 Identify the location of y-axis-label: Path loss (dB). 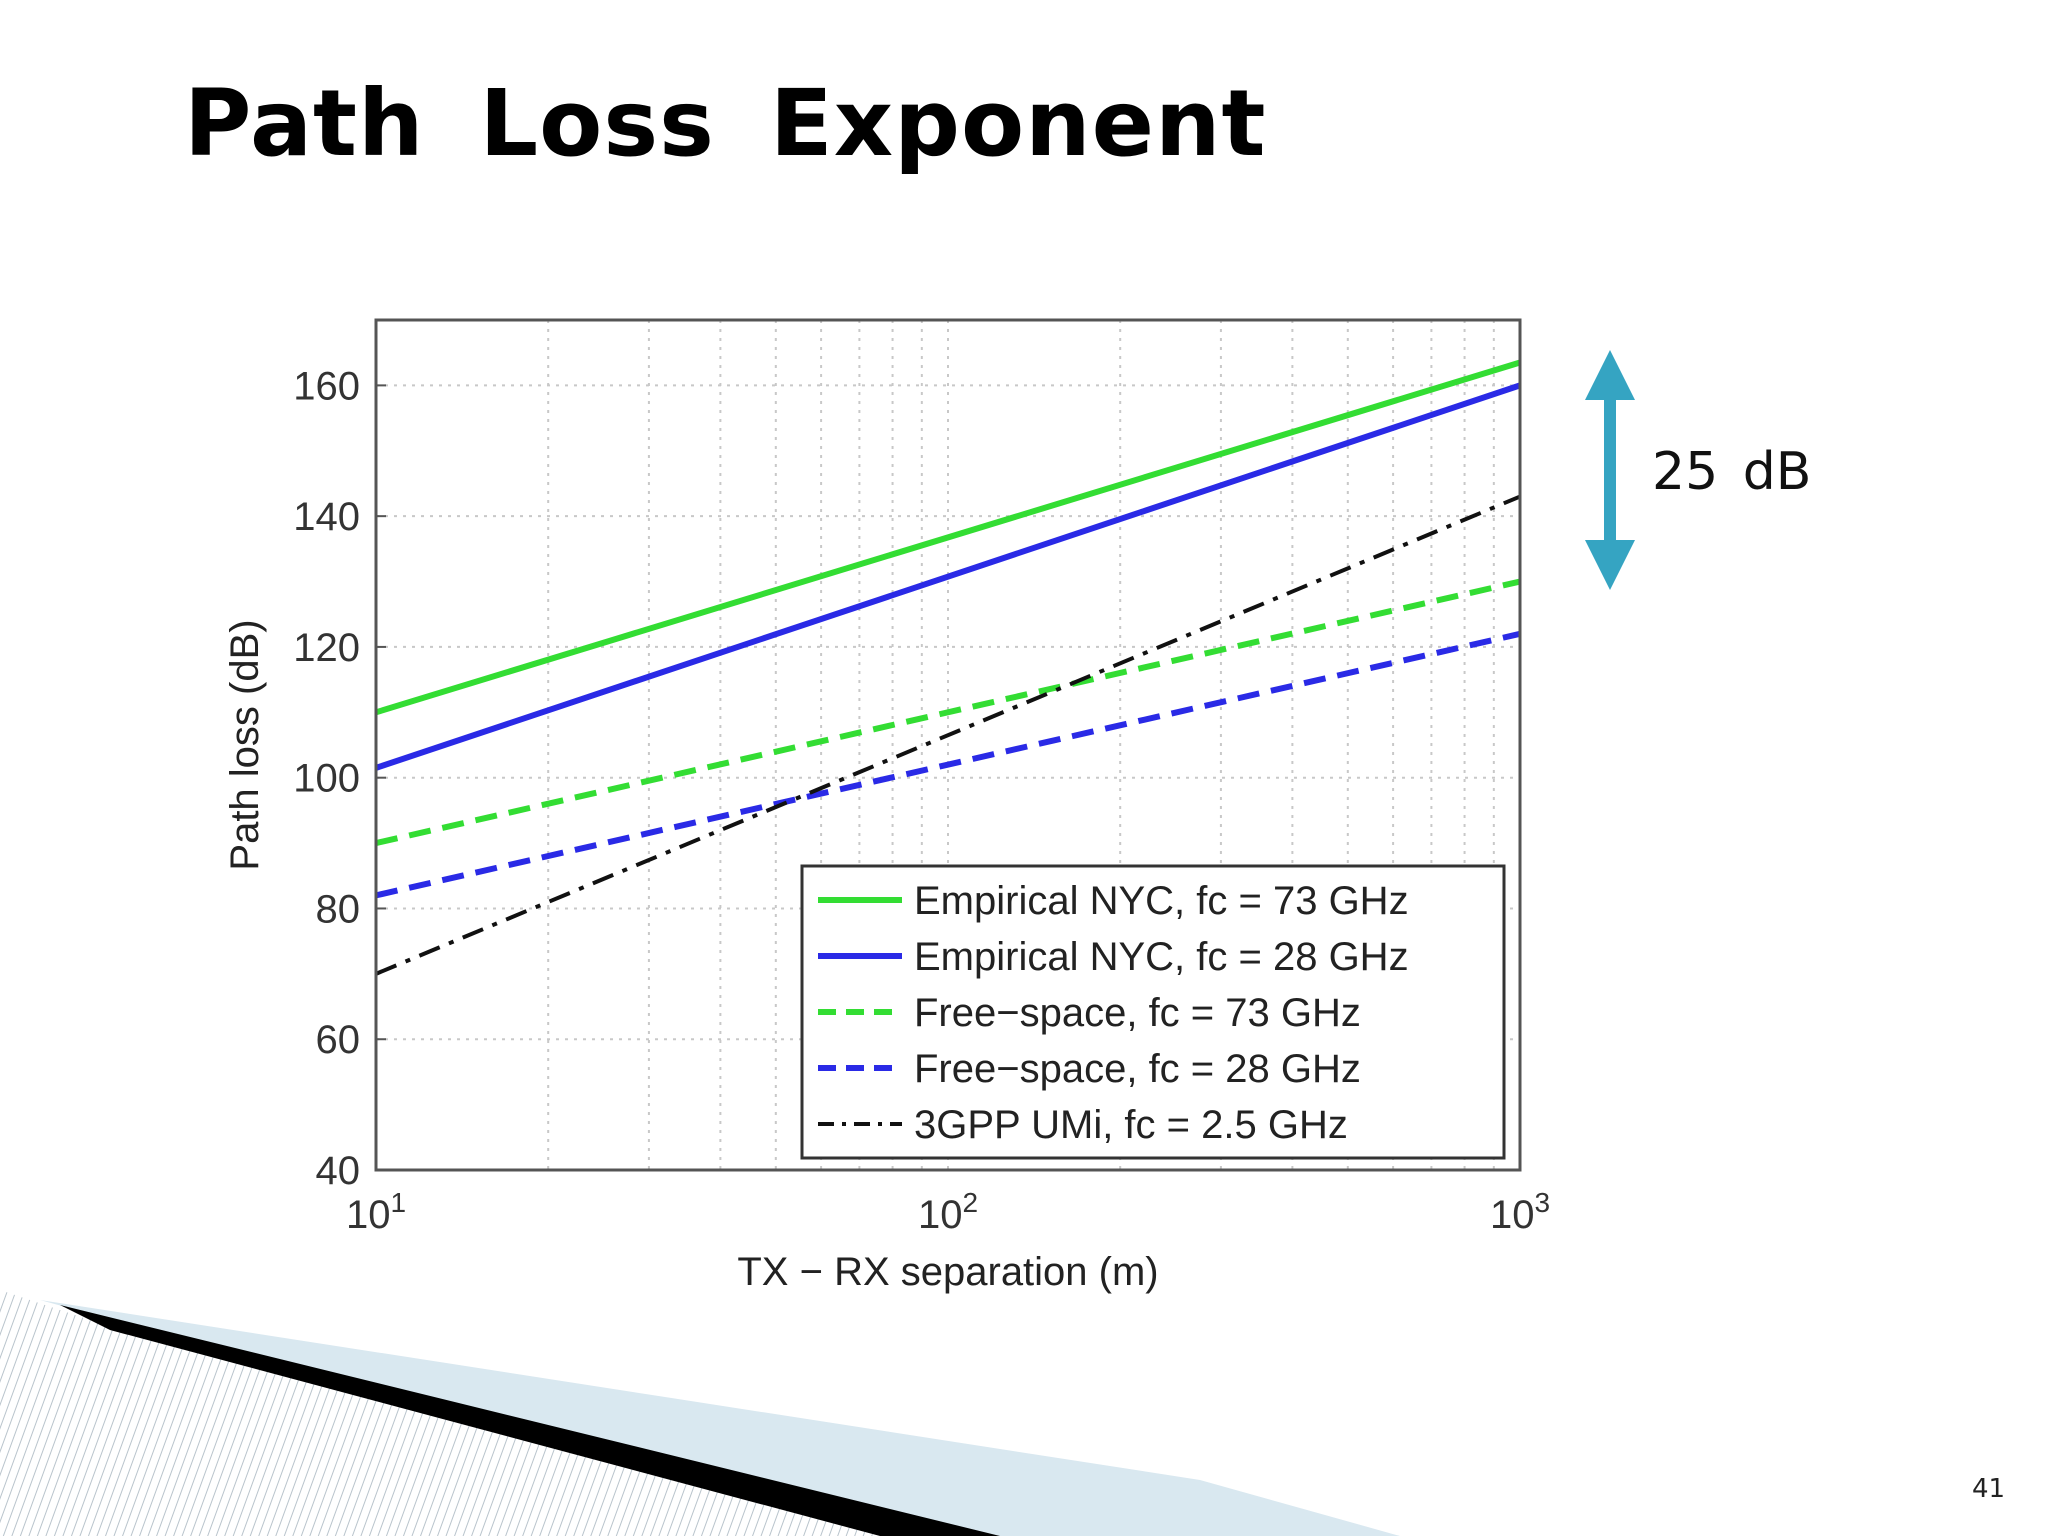
(245, 744).